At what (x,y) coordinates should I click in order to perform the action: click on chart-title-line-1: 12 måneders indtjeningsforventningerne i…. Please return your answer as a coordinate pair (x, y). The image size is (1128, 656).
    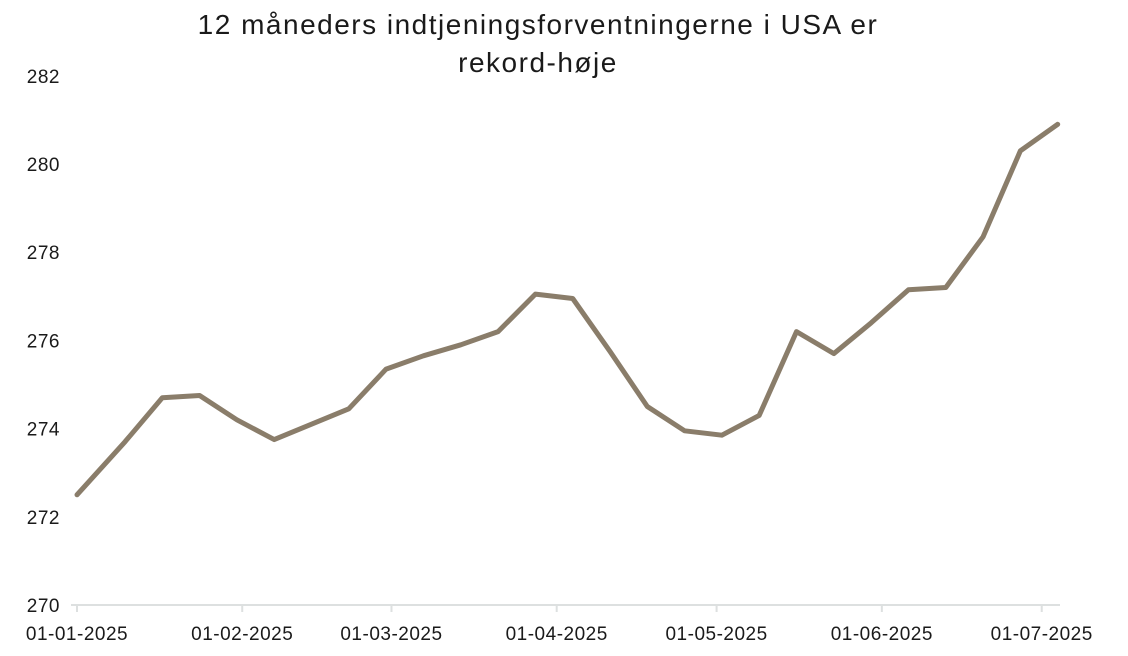
    Looking at the image, I should click on (538, 24).